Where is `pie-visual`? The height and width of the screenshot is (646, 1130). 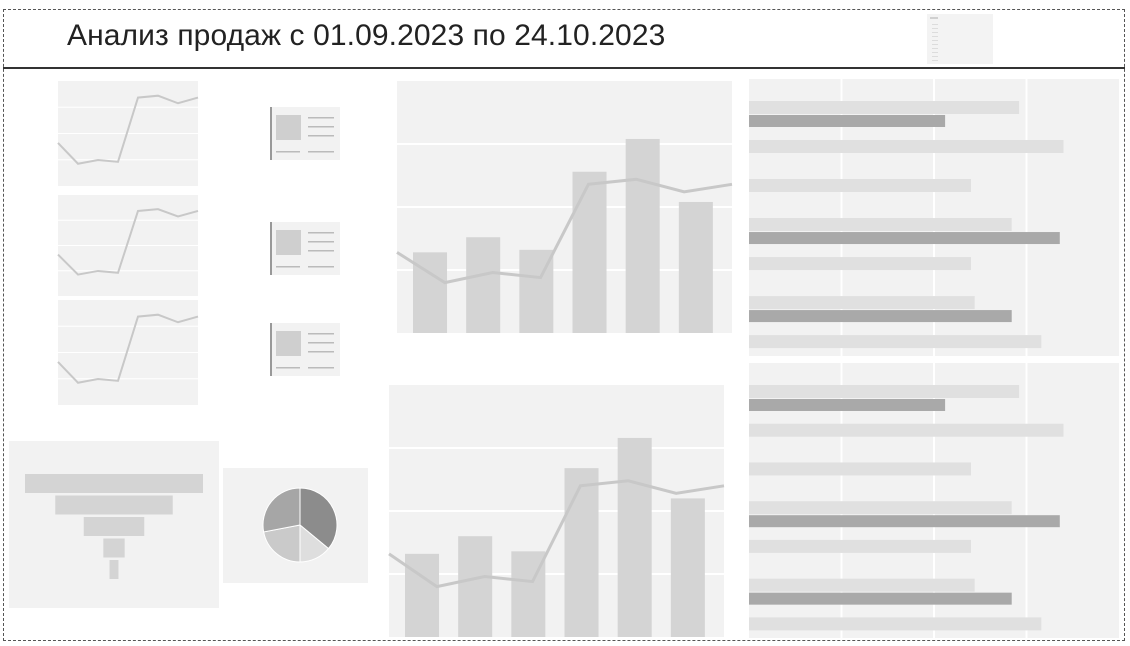
pie-visual is located at coordinates (295, 525).